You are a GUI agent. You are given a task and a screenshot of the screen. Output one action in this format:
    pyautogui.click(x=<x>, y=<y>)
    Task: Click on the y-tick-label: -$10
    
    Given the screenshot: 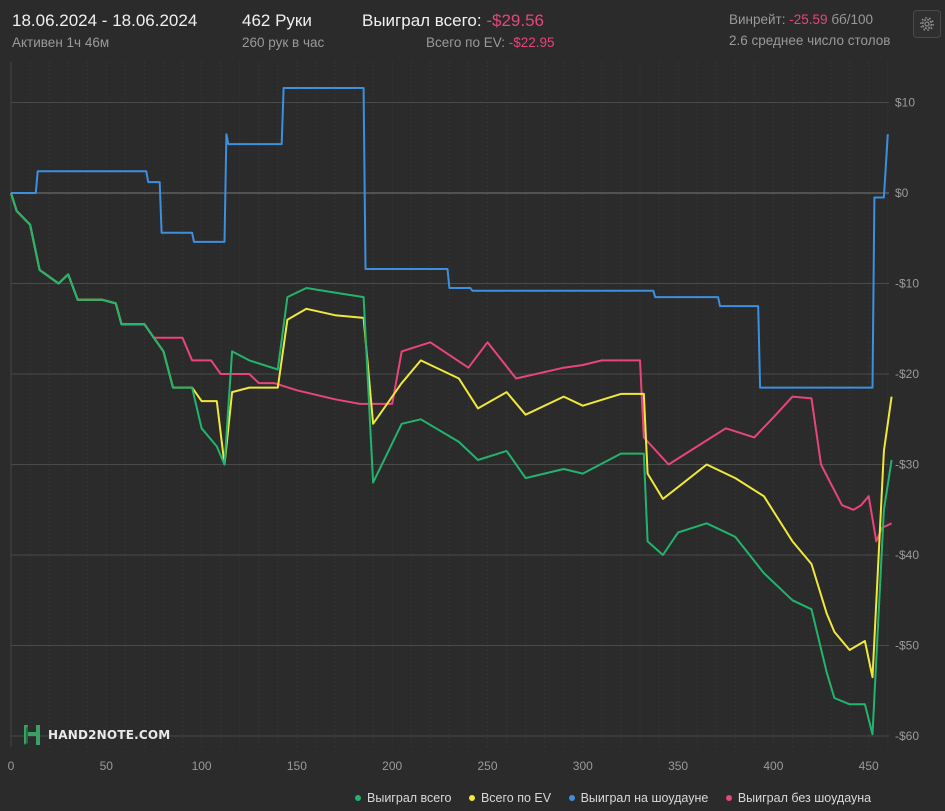 What is the action you would take?
    pyautogui.click(x=907, y=284)
    